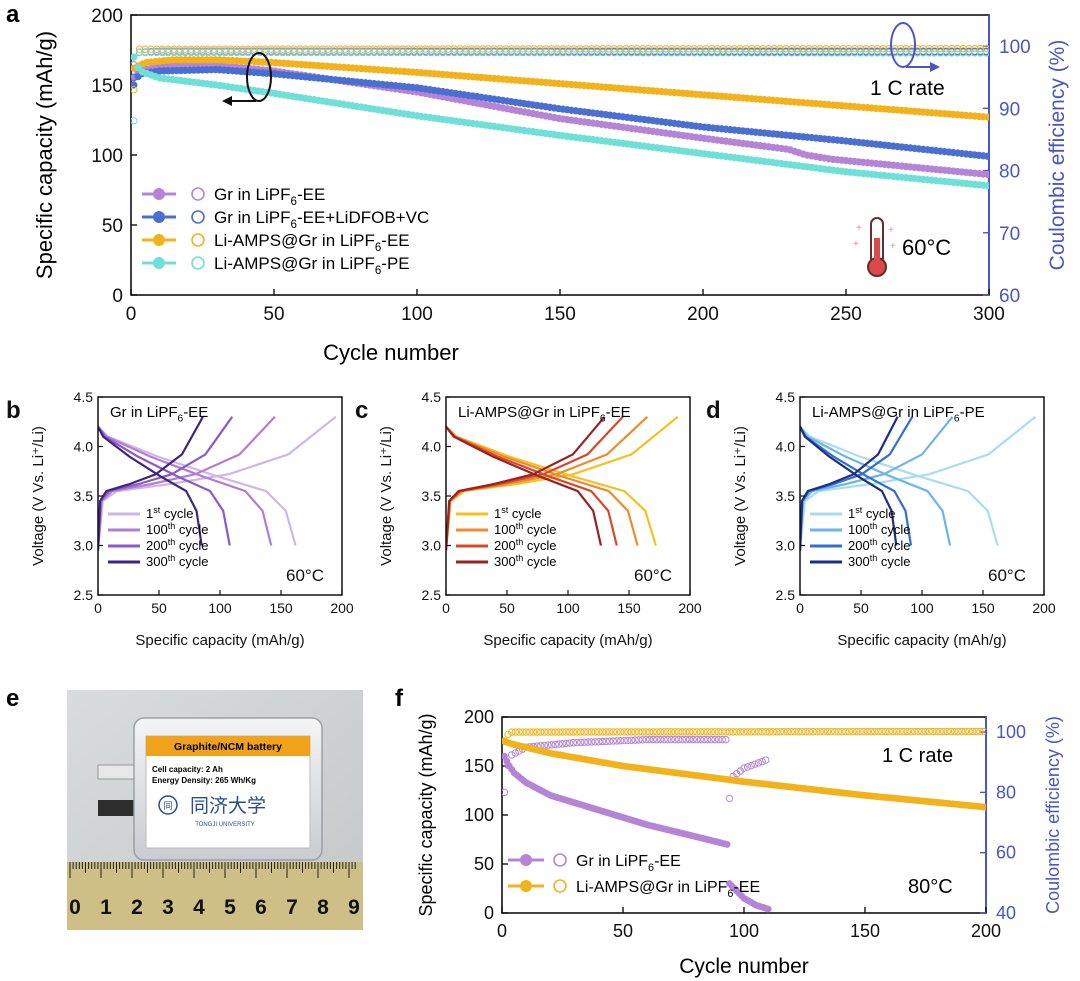 The width and height of the screenshot is (1080, 981). I want to click on y-tick-label: 3.5, so click(432, 496).